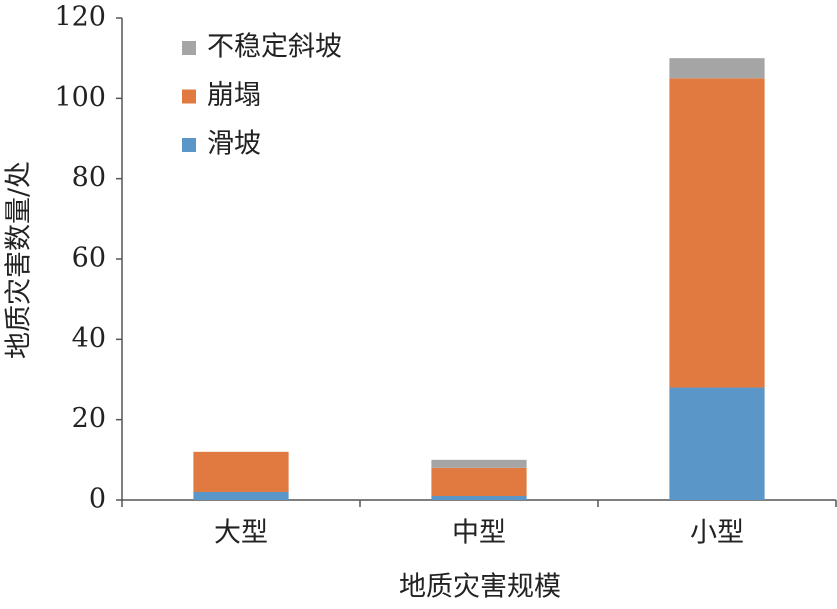 This screenshot has width=837, height=609. I want to click on y-axis-title: 地质灾害数量/处, so click(19, 260).